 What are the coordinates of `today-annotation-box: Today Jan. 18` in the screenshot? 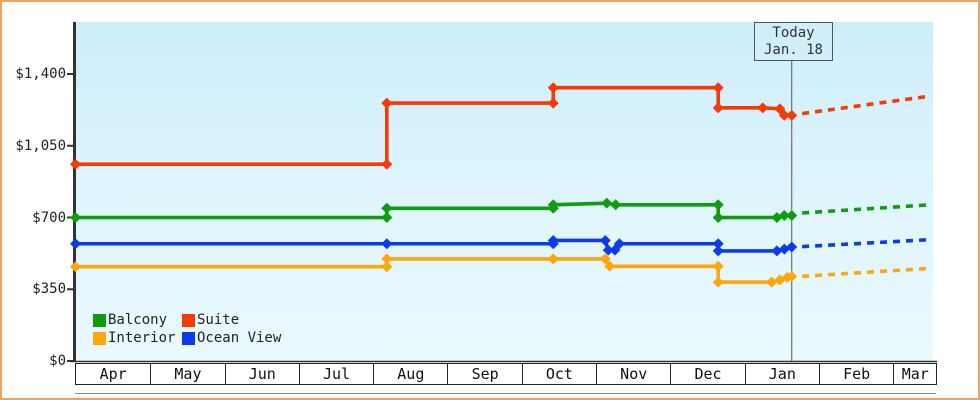 It's located at (793, 41).